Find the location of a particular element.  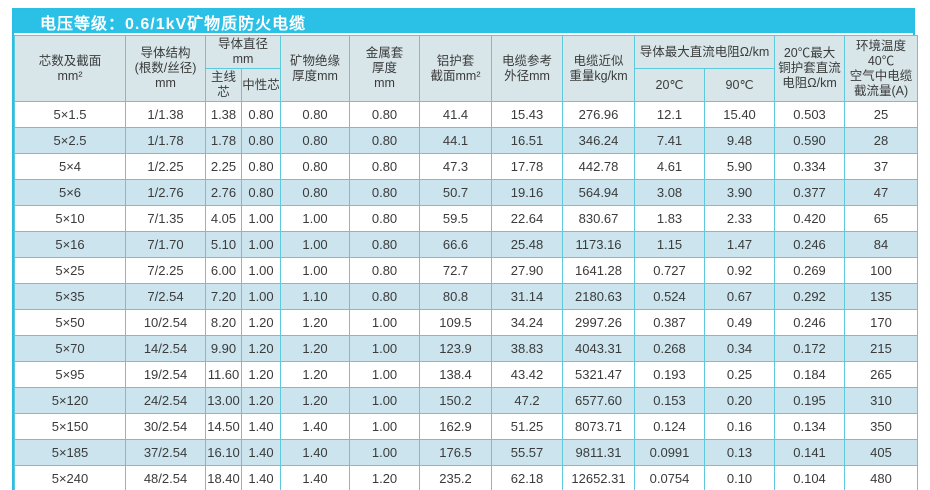

table-cell: 1/2.25 is located at coordinates (165, 166).